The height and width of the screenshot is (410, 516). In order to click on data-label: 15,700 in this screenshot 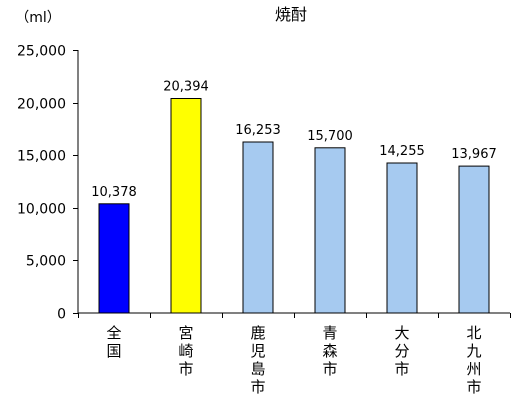, I will do `click(330, 136)`.